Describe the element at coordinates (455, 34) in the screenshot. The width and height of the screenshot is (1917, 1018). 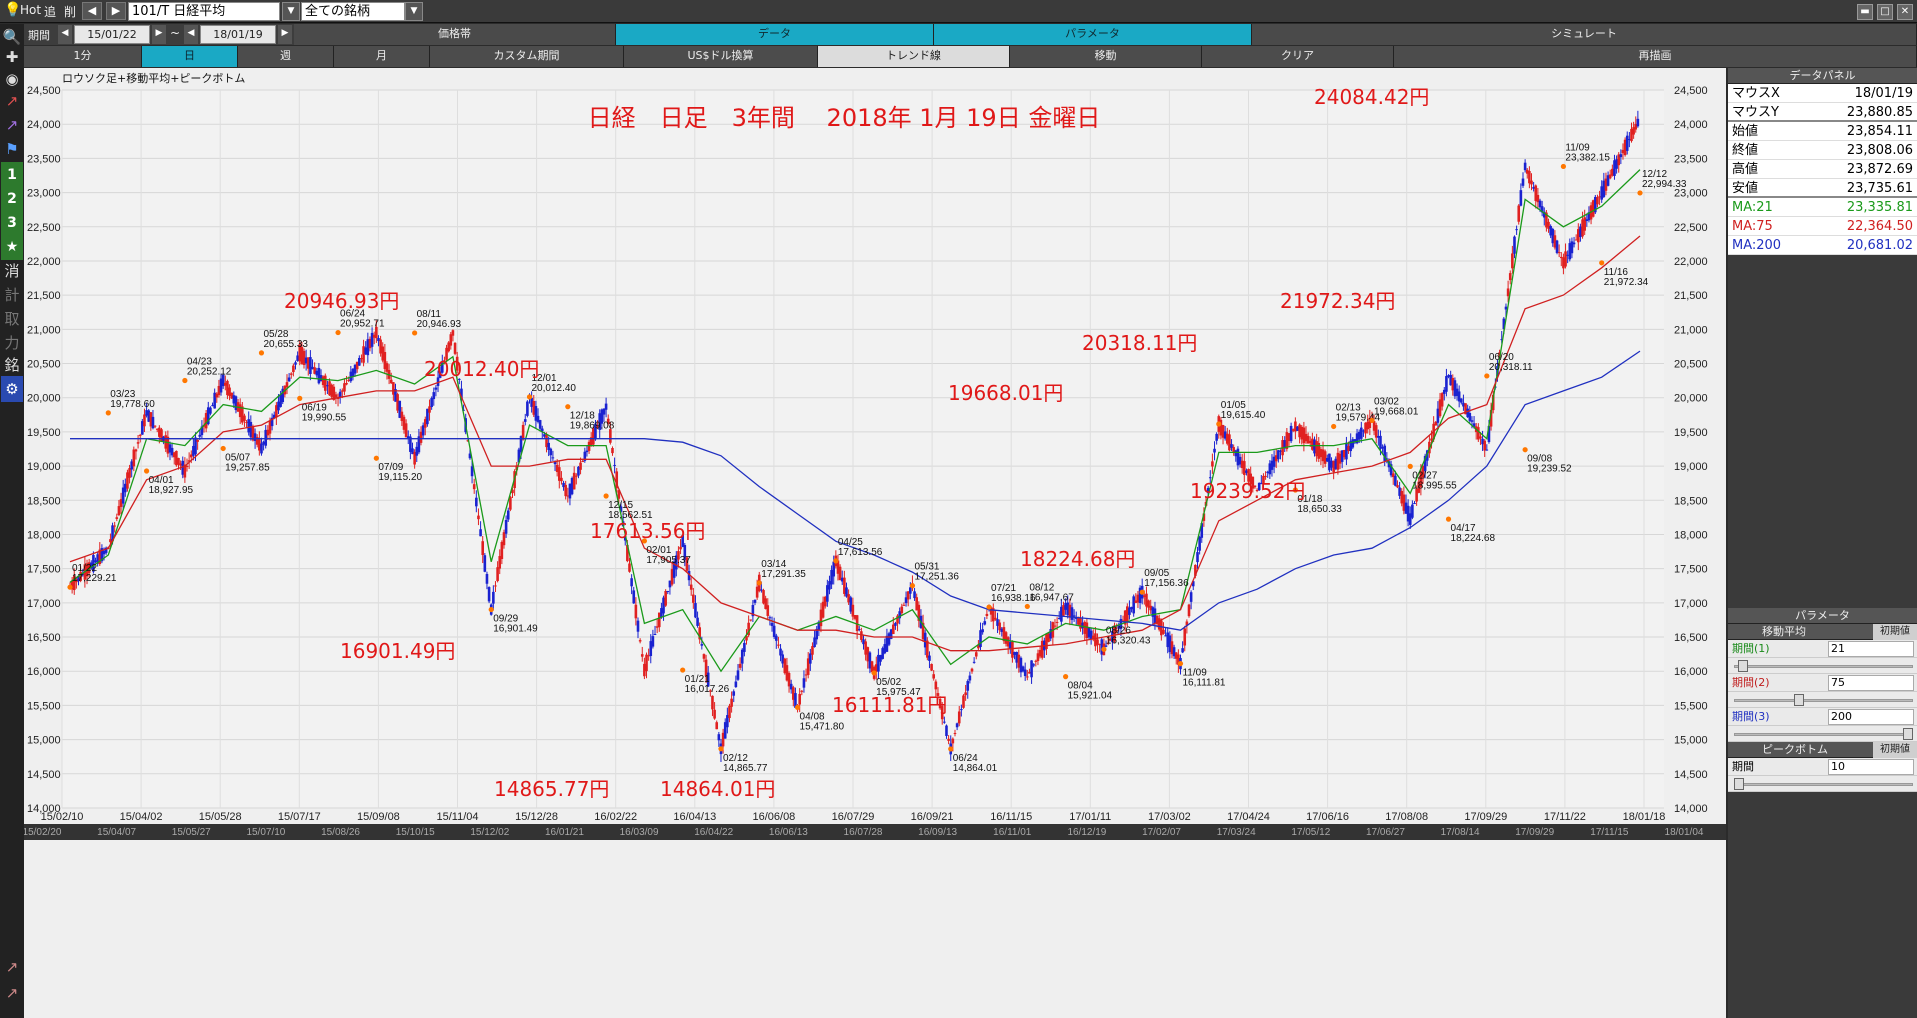
I see `tab-price-band: 価格帯` at that location.